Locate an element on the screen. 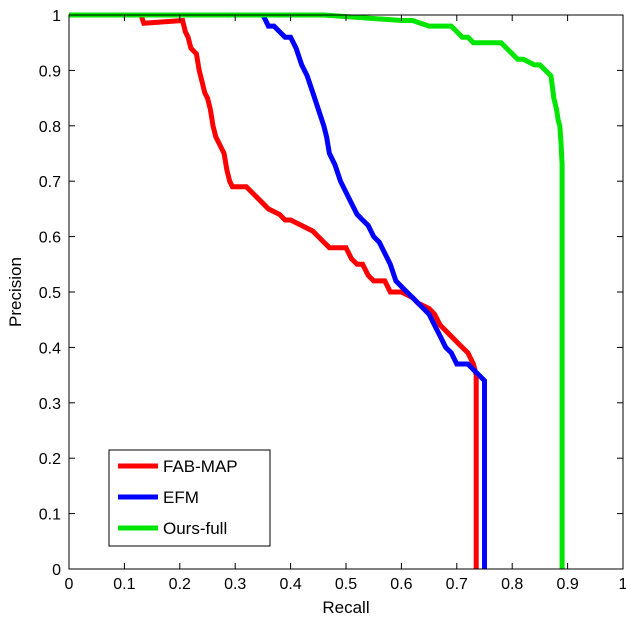  x-tick-label: 0.8 is located at coordinates (512, 584).